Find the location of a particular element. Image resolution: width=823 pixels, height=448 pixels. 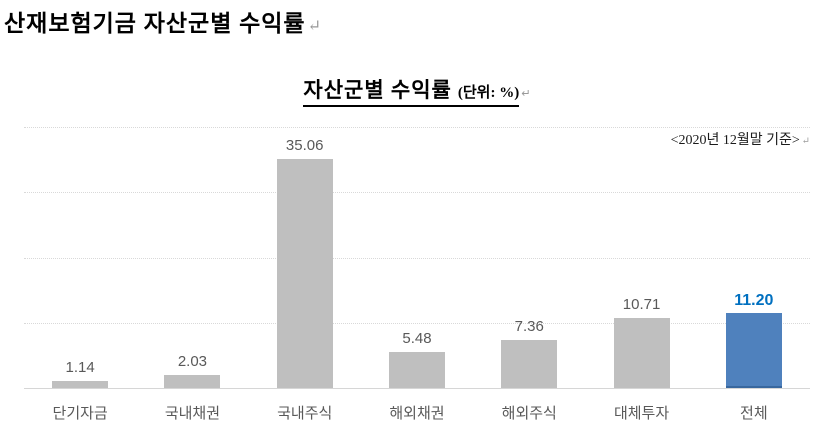

category-label: 단기자금 is located at coordinates (80, 413).